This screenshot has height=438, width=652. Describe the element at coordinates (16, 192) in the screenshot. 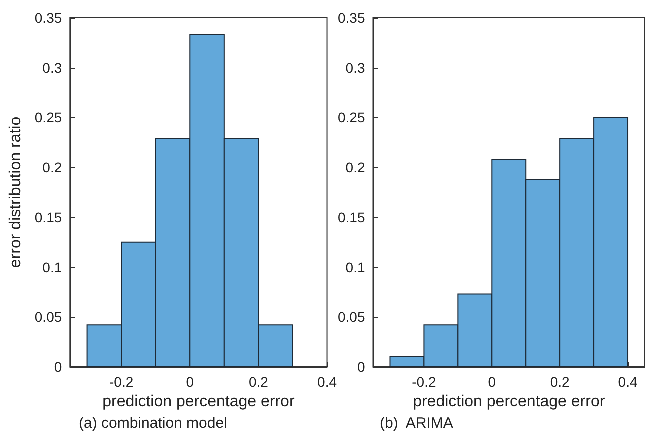

I see `y-axis-title: error distribution ratio` at that location.